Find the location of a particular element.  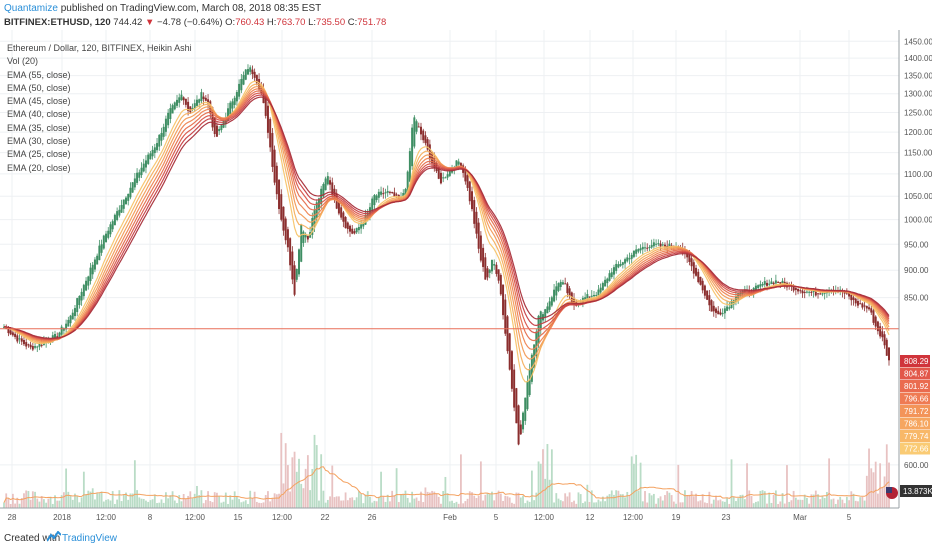

x-tick-label: Mar is located at coordinates (800, 517).